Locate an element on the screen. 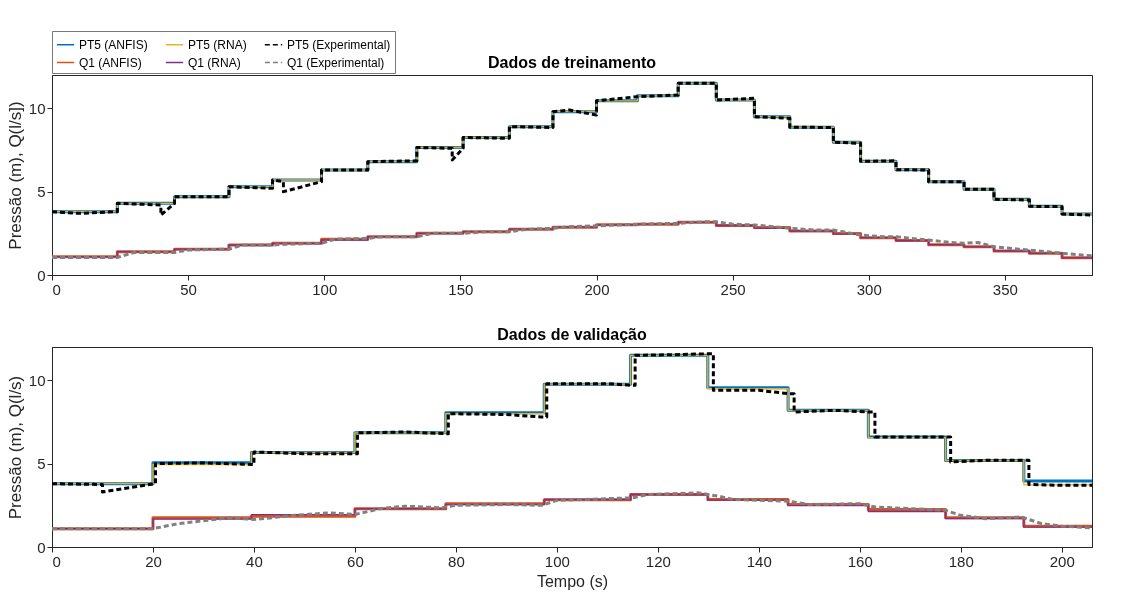 The height and width of the screenshot is (599, 1135). x-tick-label: 350 is located at coordinates (1005, 289).